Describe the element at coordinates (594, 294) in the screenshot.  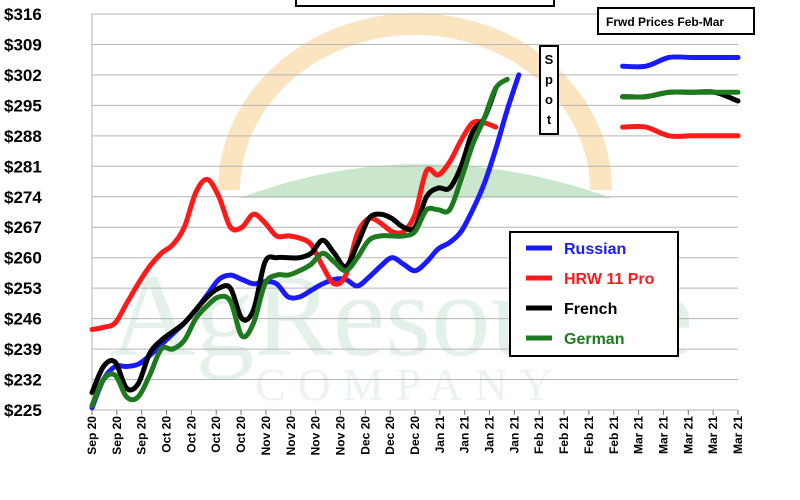
I see `legend: Russian HRW 11 Pro French German` at that location.